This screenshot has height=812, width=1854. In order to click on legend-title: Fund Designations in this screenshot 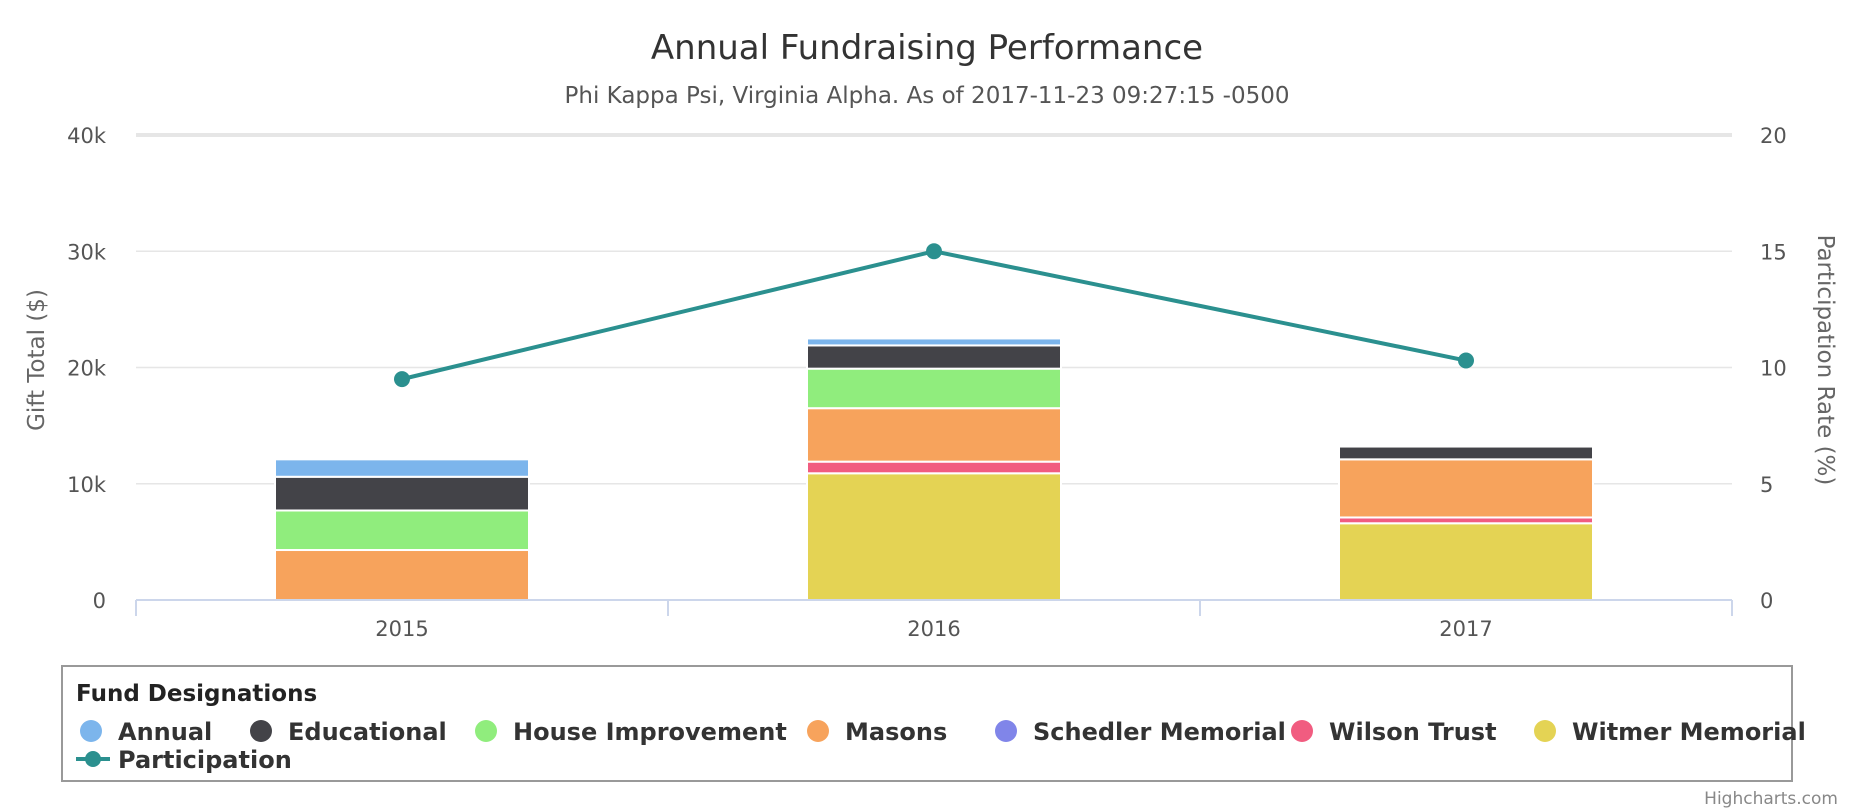, I will do `click(196, 694)`.